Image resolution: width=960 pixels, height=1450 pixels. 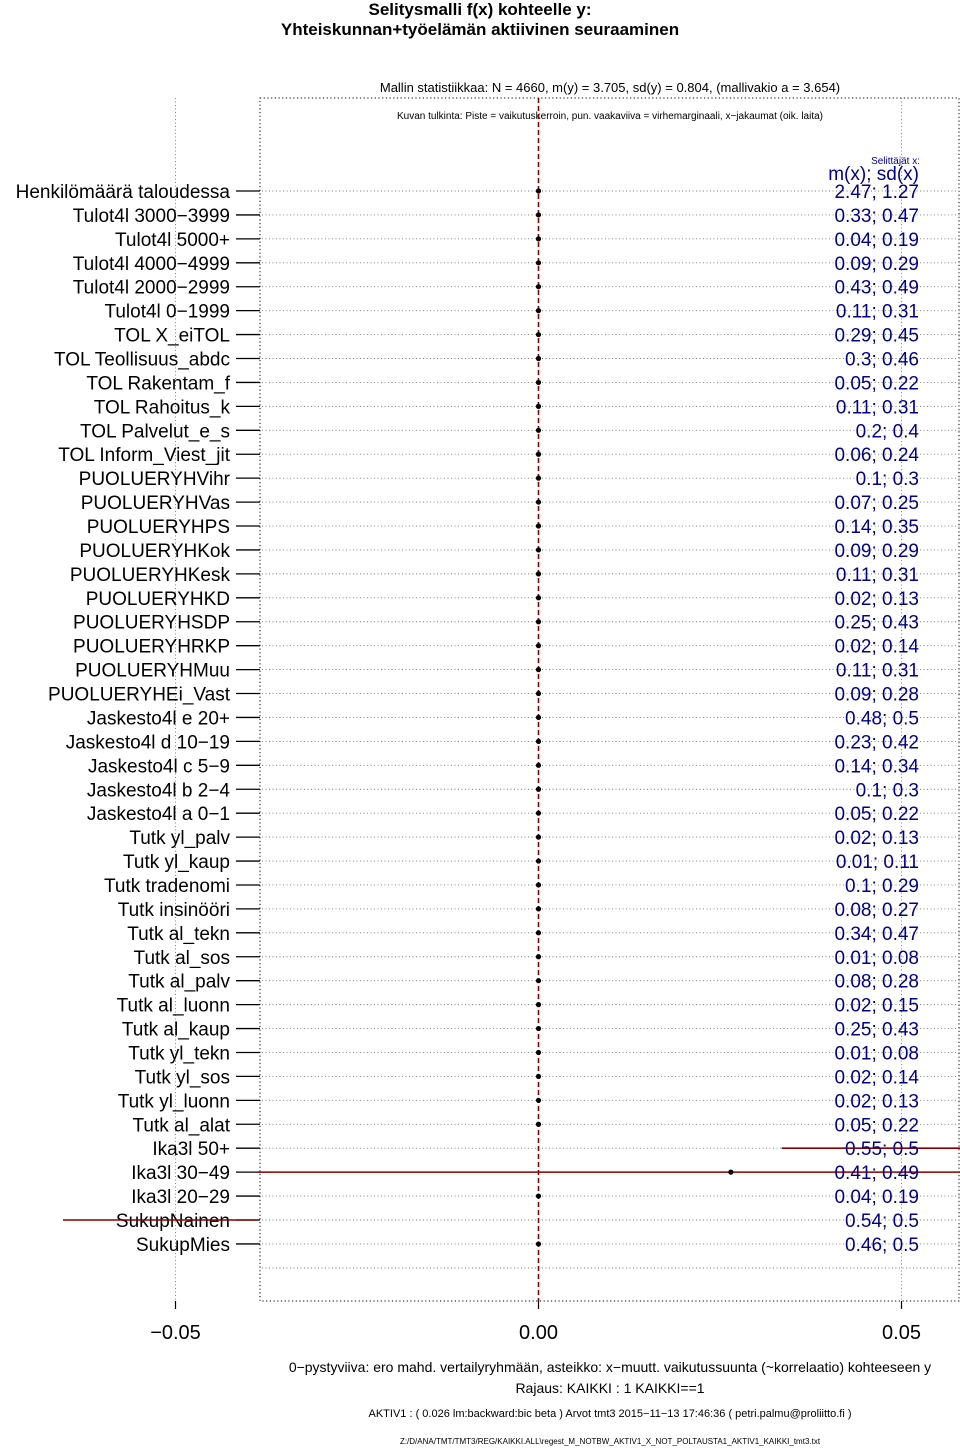 I want to click on row-stats: 0.25; 0.43, so click(x=876, y=623).